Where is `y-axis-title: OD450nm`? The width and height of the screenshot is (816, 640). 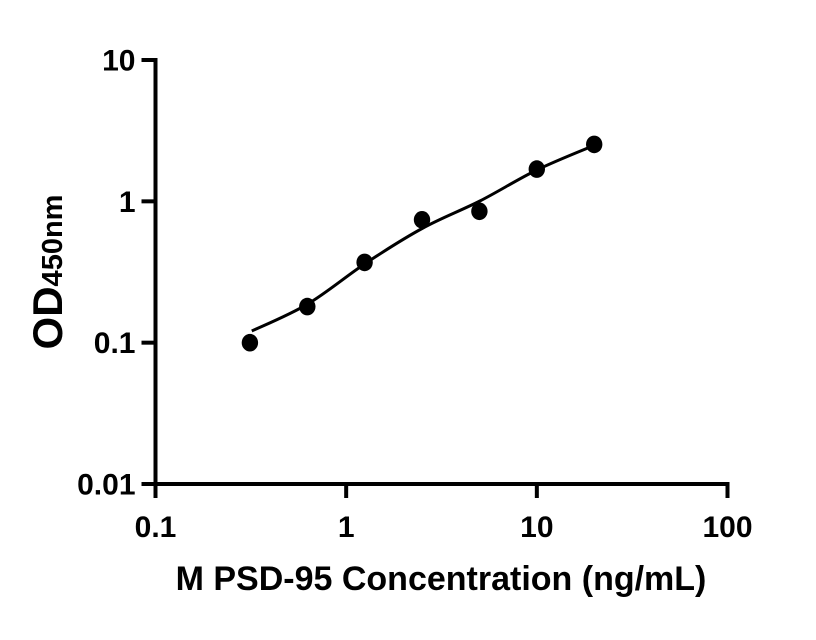 y-axis-title: OD450nm is located at coordinates (47, 272).